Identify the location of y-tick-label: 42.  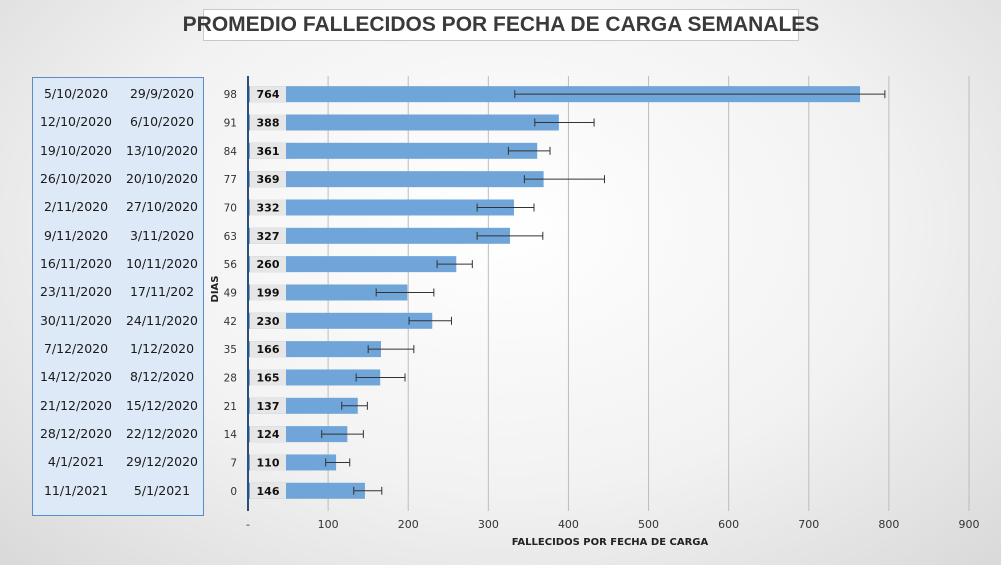
(230, 322).